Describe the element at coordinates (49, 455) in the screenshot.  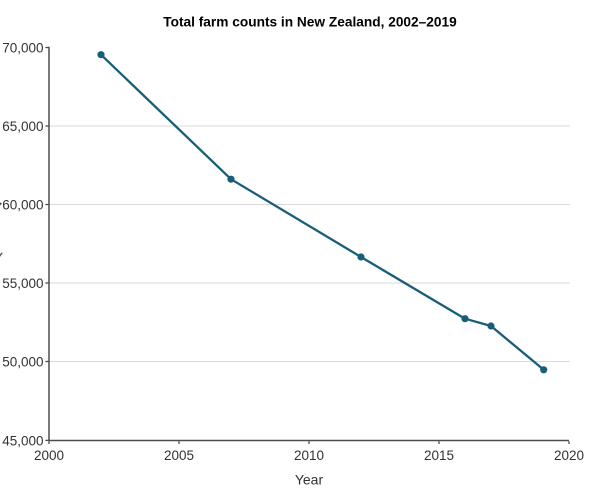
I see `svg-text: 2000` at that location.